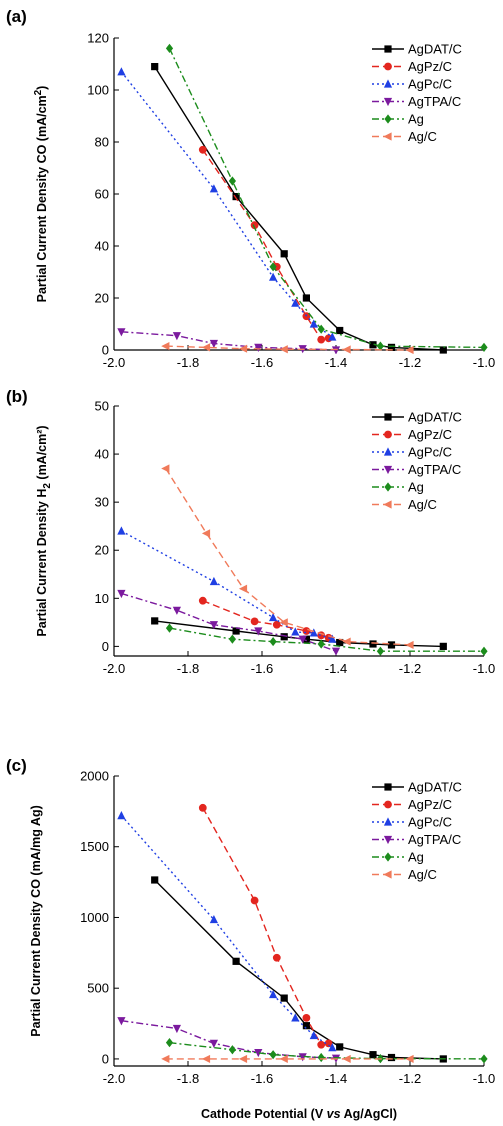  What do you see at coordinates (102, 406) in the screenshot?
I see `y-tick-label: 50` at bounding box center [102, 406].